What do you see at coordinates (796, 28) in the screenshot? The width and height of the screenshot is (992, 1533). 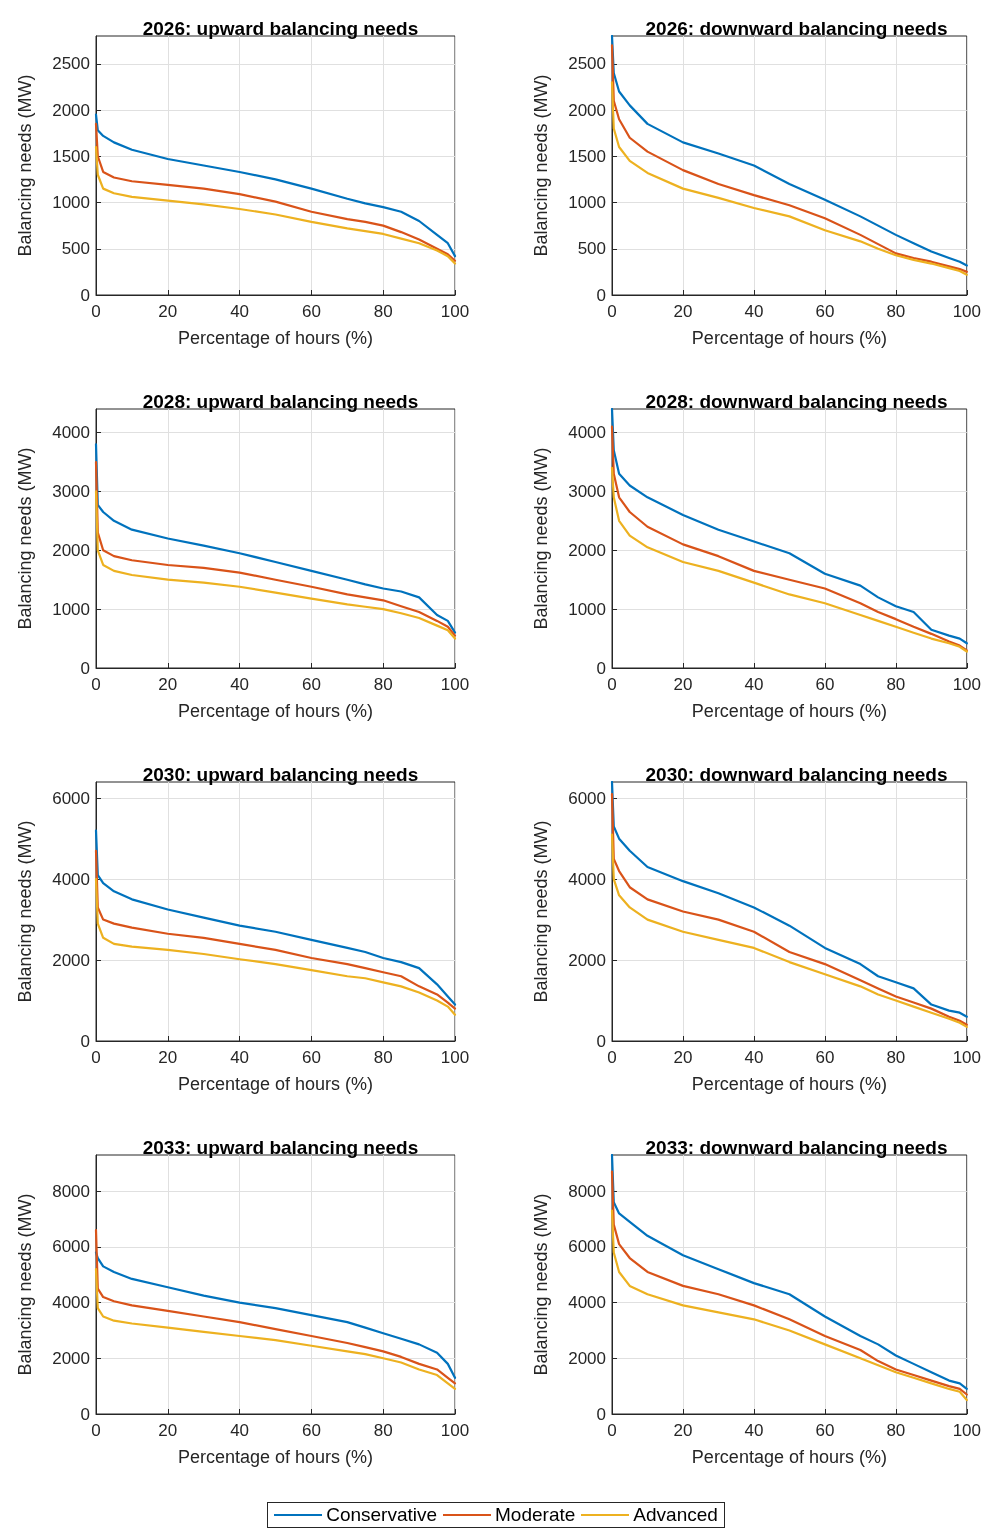 I see `chart-title: 2026: downward balancing needs` at bounding box center [796, 28].